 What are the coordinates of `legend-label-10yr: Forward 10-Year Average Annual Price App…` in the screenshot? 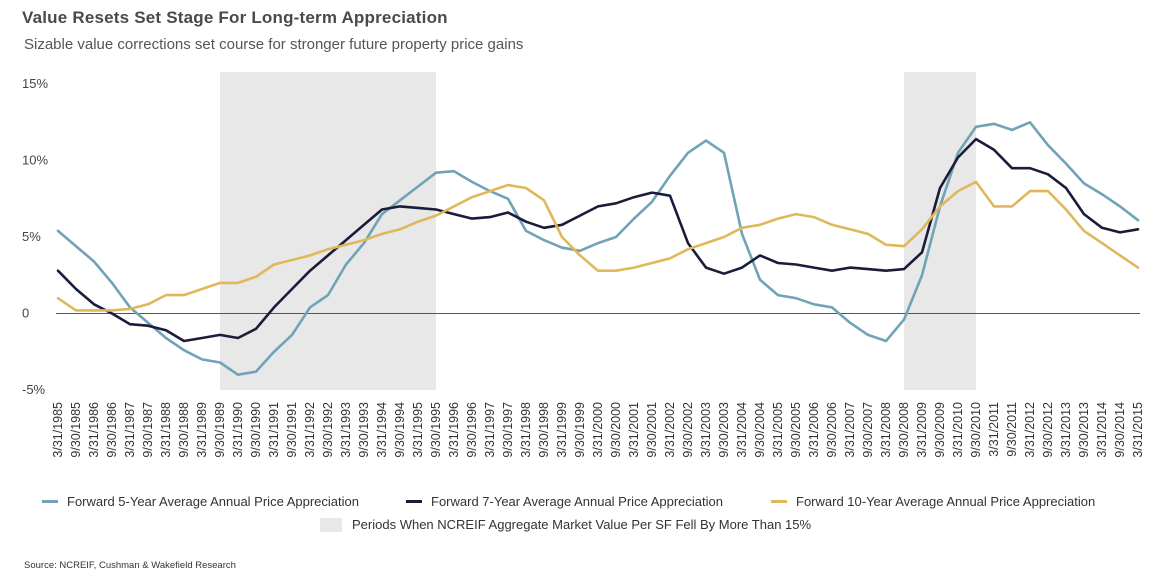 It's located at (946, 501).